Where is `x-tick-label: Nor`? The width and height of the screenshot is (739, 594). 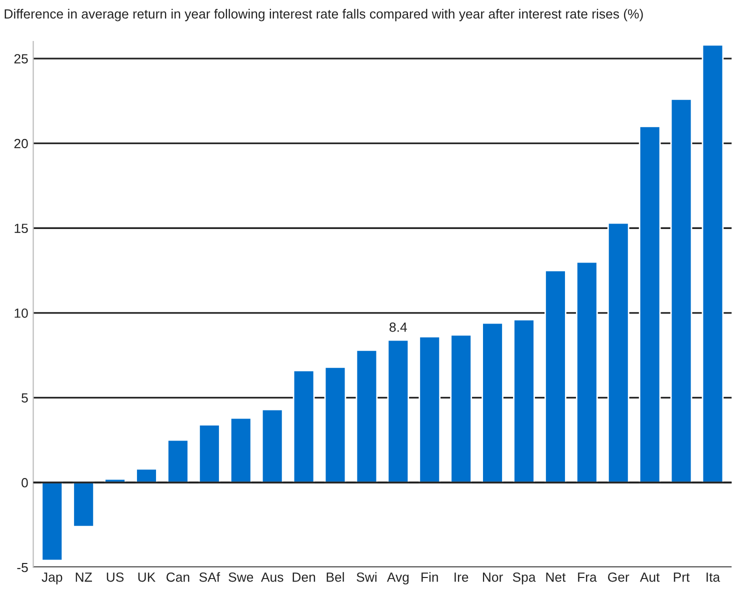 x-tick-label: Nor is located at coordinates (492, 577).